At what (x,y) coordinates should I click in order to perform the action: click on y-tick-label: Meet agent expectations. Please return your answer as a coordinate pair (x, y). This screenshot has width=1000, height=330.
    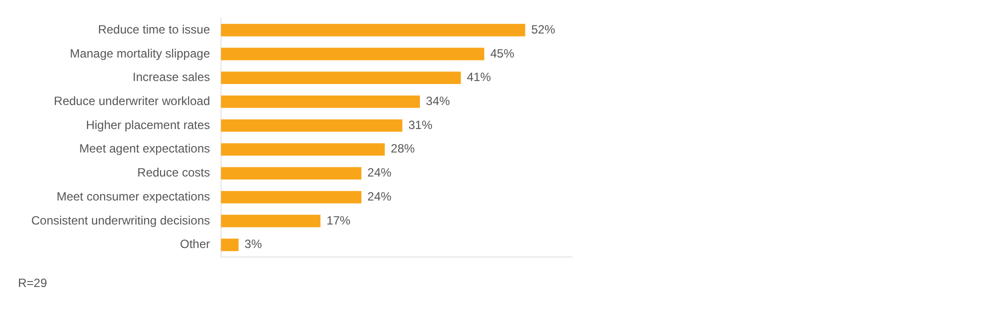
    Looking at the image, I should click on (144, 149).